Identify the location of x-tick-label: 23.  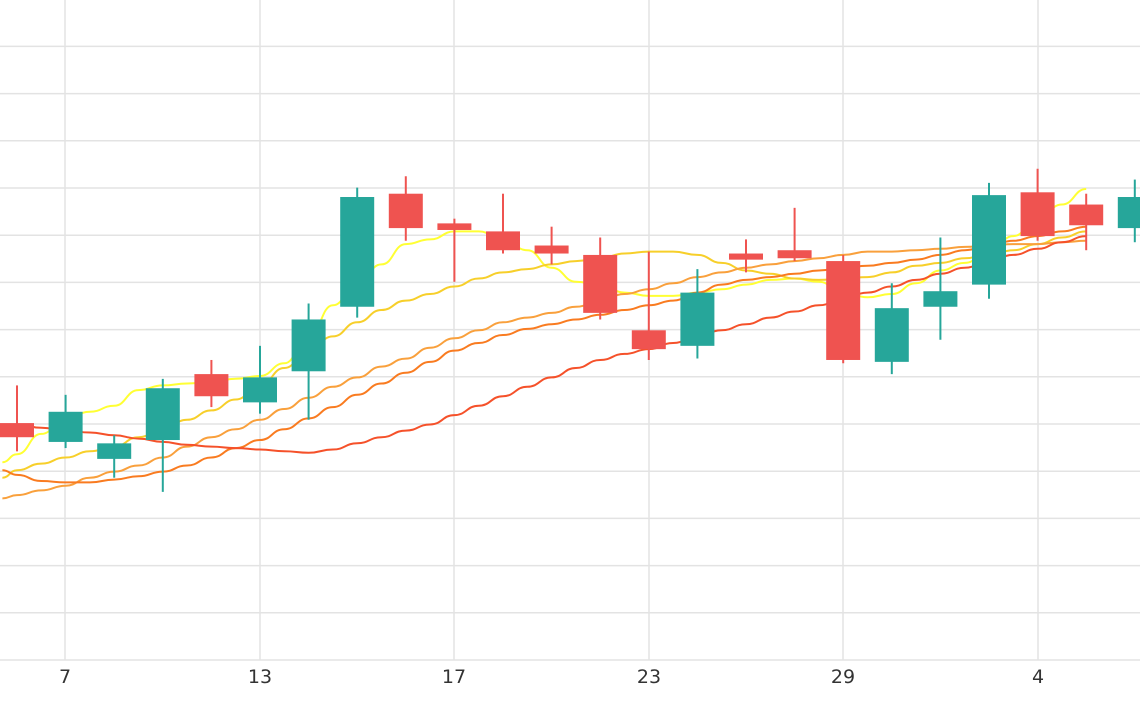
(649, 677).